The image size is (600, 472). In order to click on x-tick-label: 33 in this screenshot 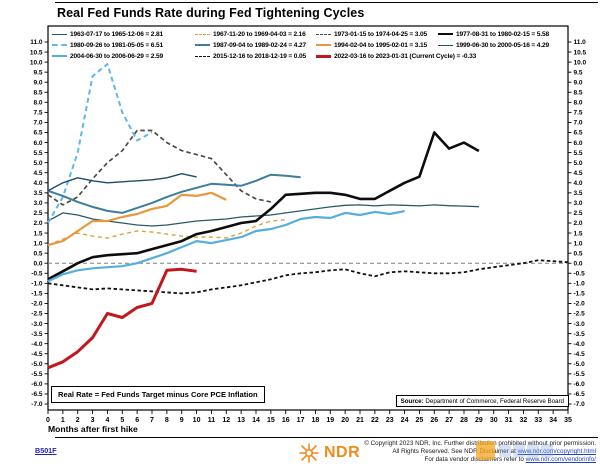, I will do `click(538, 420)`.